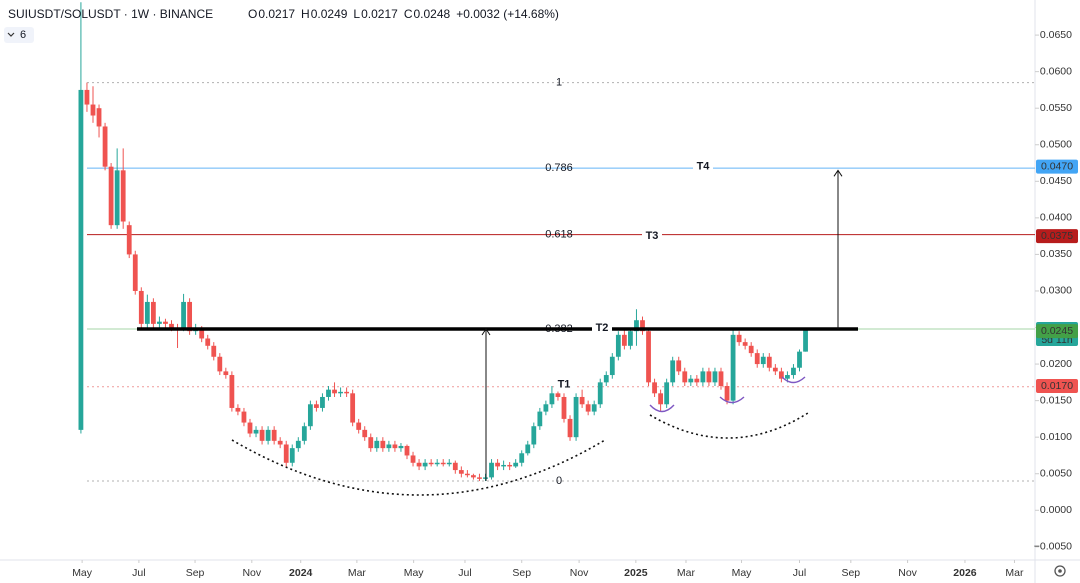 This screenshot has height=583, width=1080. I want to click on ohlc-value: 0.0248, so click(431, 14).